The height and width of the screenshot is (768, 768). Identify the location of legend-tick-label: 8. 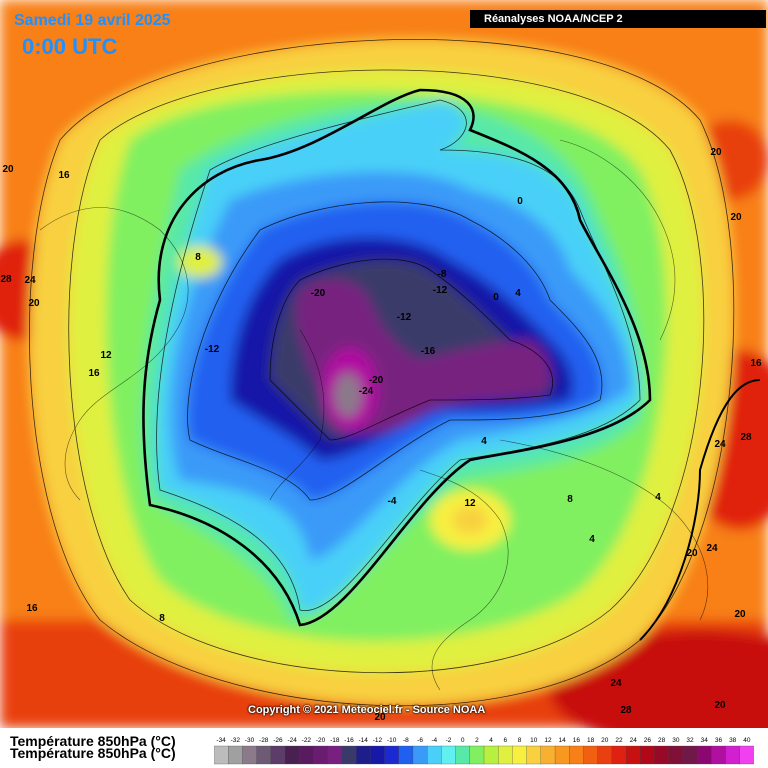
(520, 740).